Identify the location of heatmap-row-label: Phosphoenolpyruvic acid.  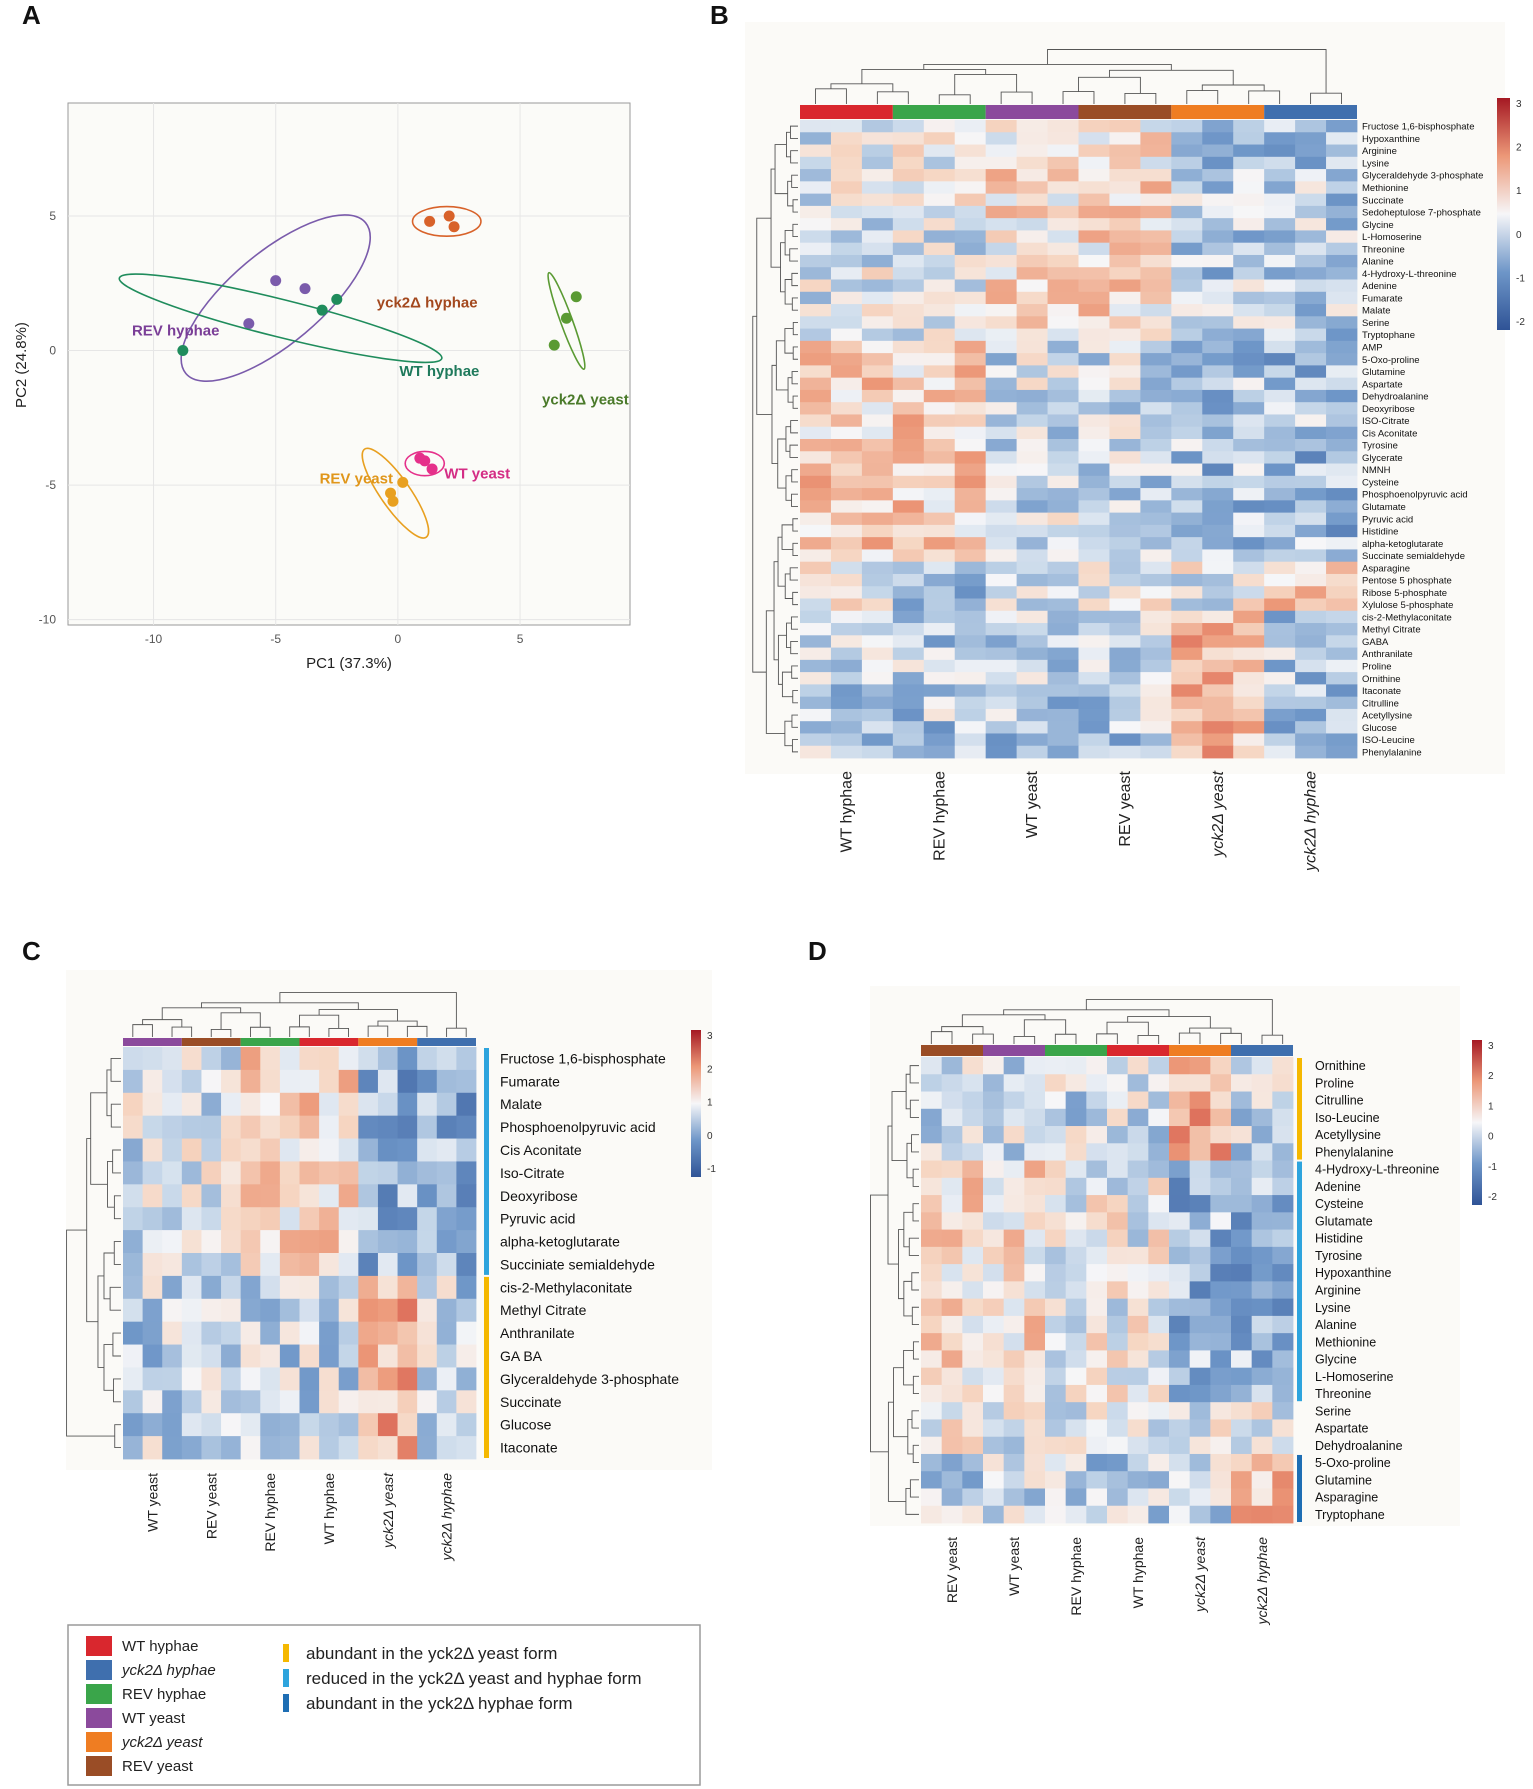
(1415, 495).